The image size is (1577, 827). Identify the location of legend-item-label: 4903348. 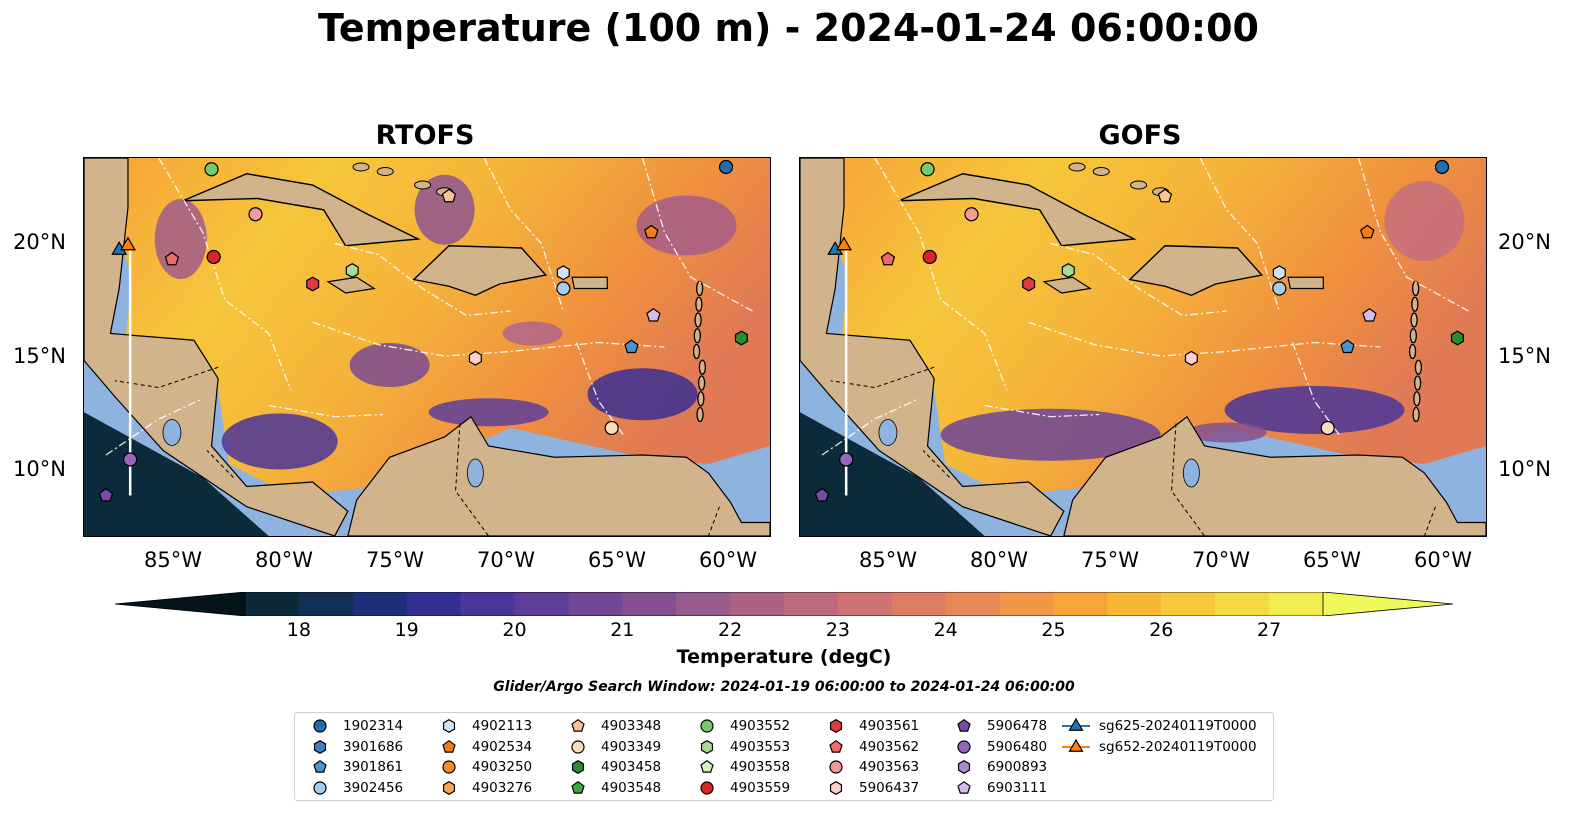
(631, 726).